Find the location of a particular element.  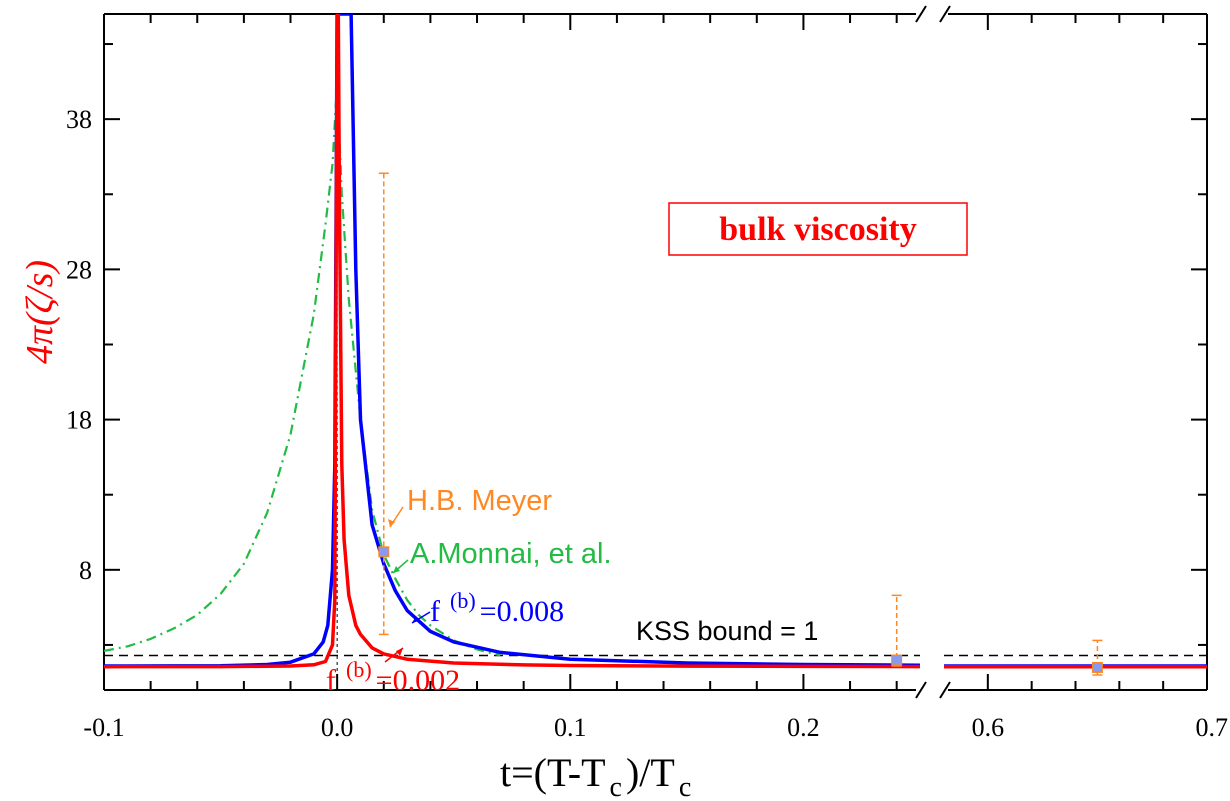

kss-label: KSS bound = 1 is located at coordinates (727, 631).